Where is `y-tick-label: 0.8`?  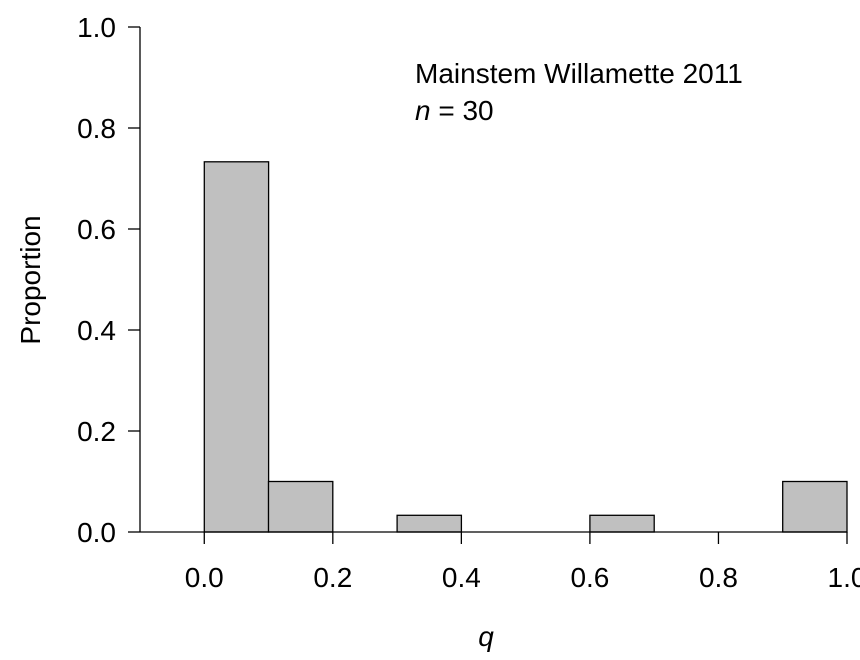
y-tick-label: 0.8 is located at coordinates (96, 128).